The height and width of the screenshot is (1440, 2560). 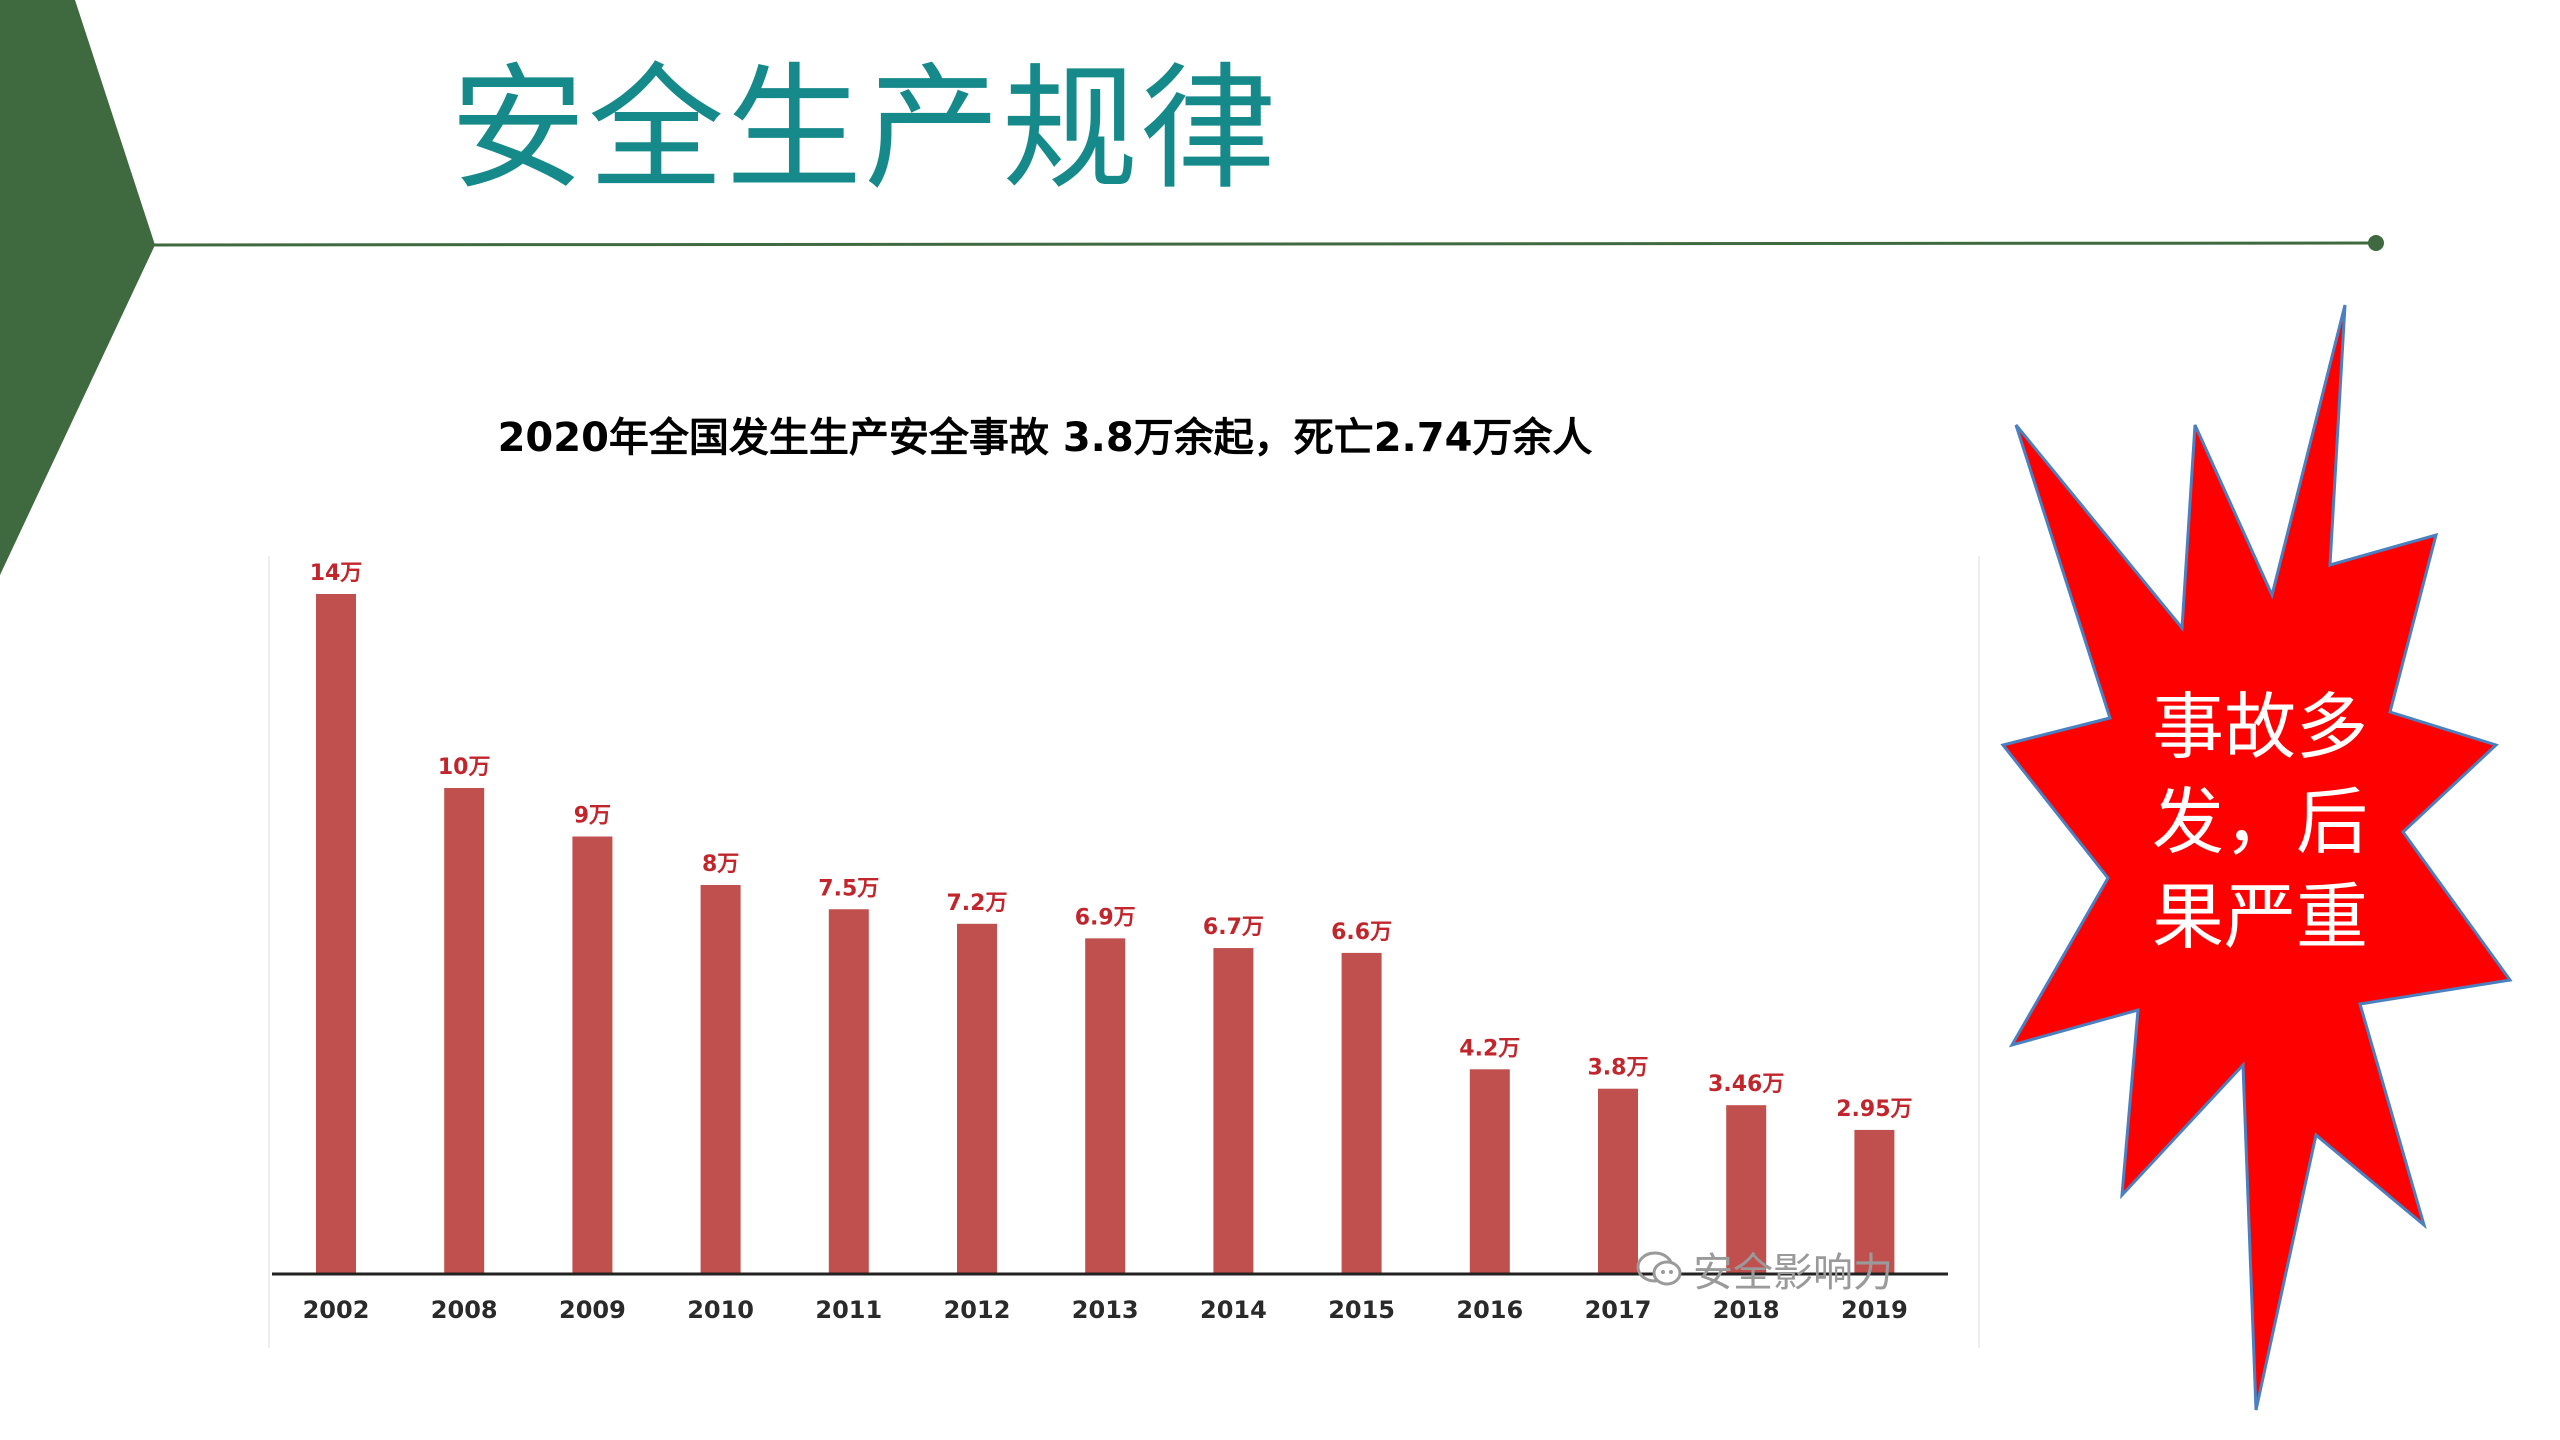 I want to click on callout-line: 事故多, so click(x=2259, y=727).